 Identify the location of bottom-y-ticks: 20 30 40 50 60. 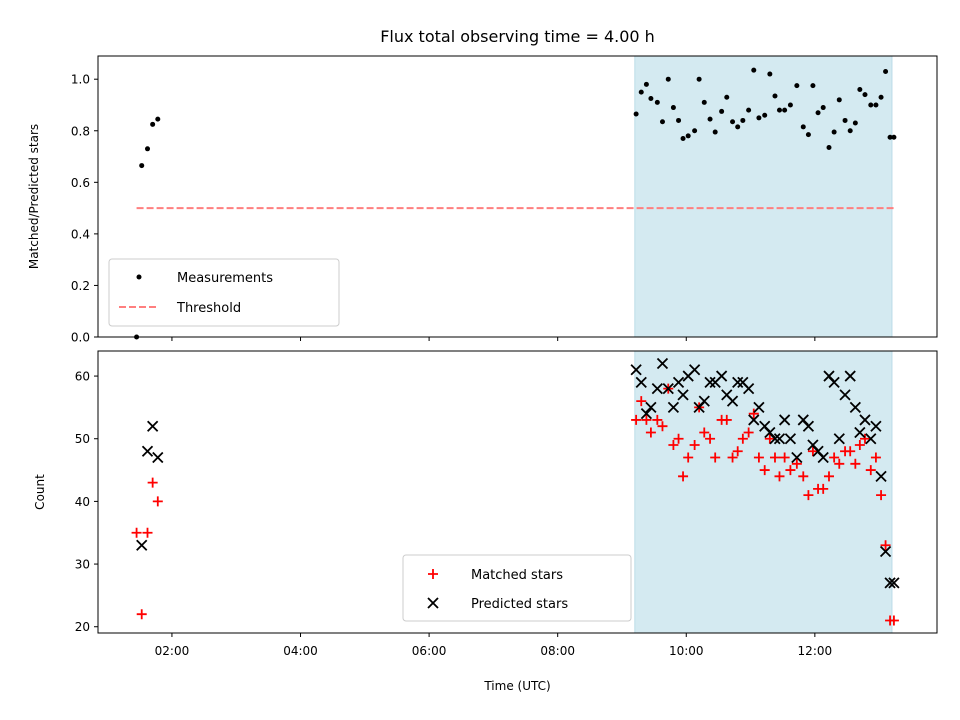
(86, 502).